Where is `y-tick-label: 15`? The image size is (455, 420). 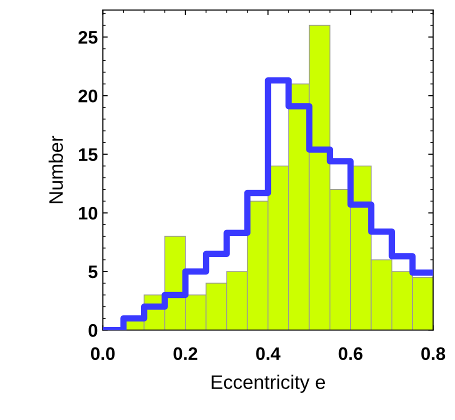
y-tick-label: 15 is located at coordinates (88, 154).